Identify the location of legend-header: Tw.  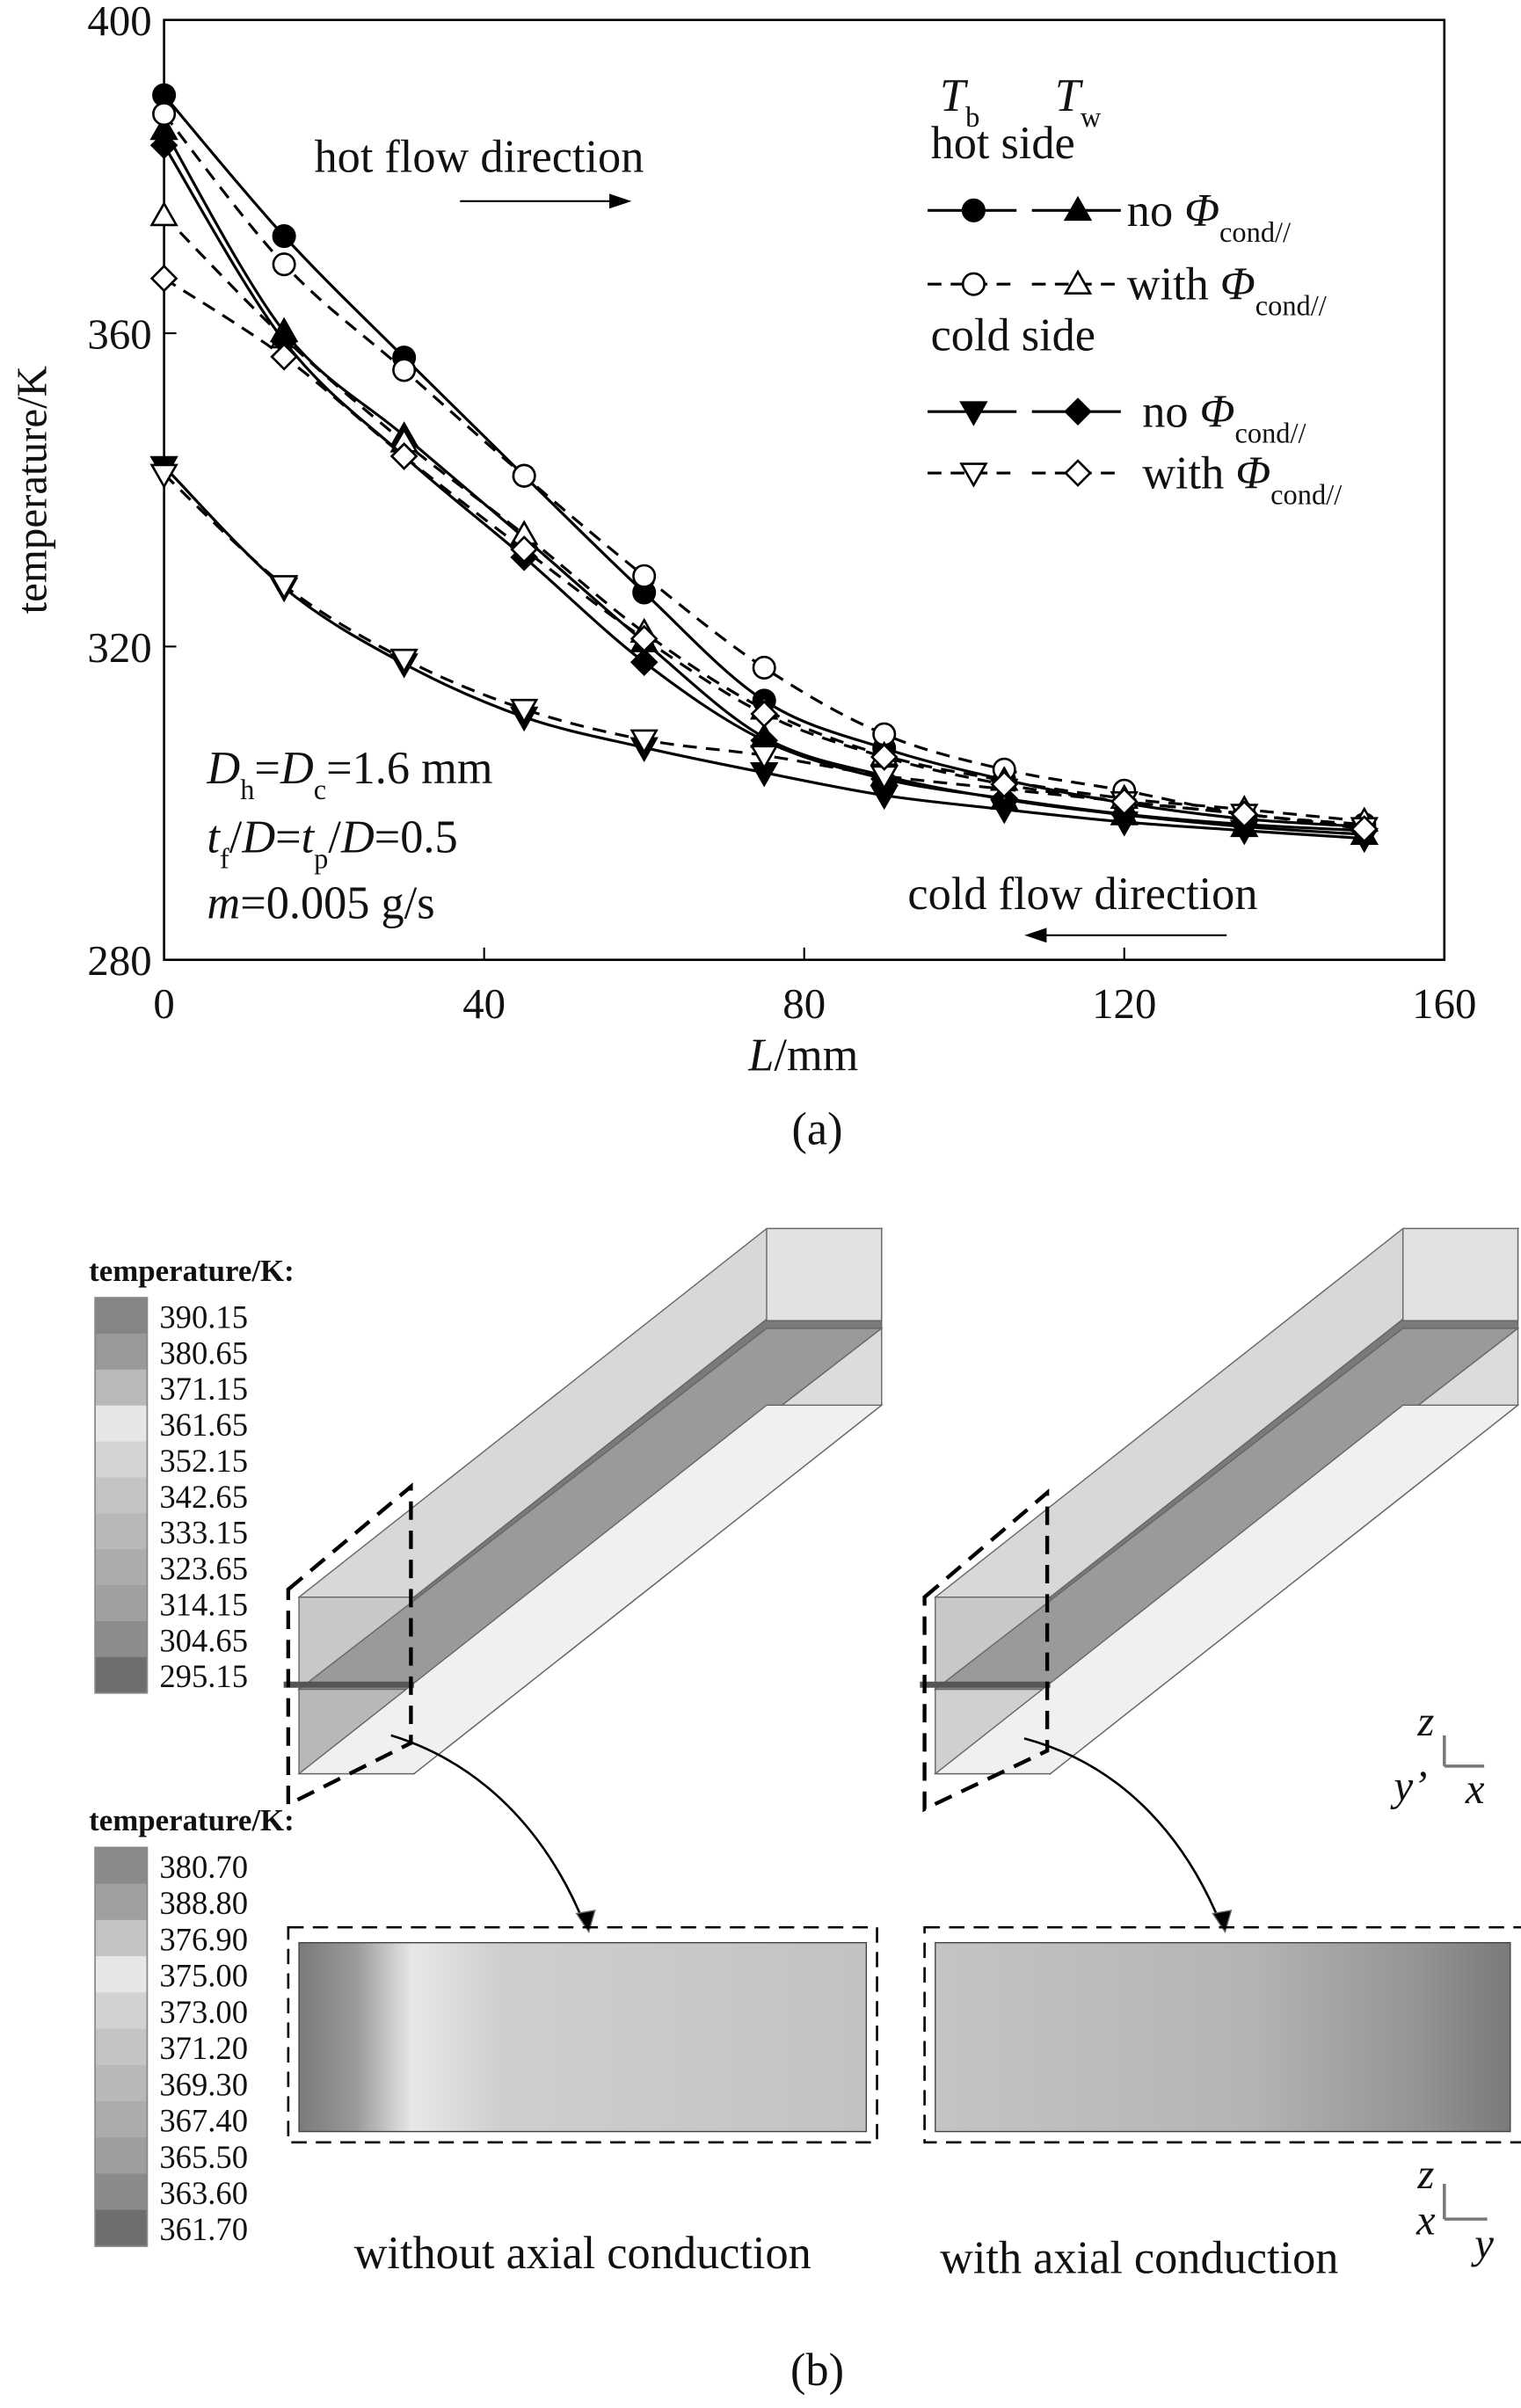
(1079, 102).